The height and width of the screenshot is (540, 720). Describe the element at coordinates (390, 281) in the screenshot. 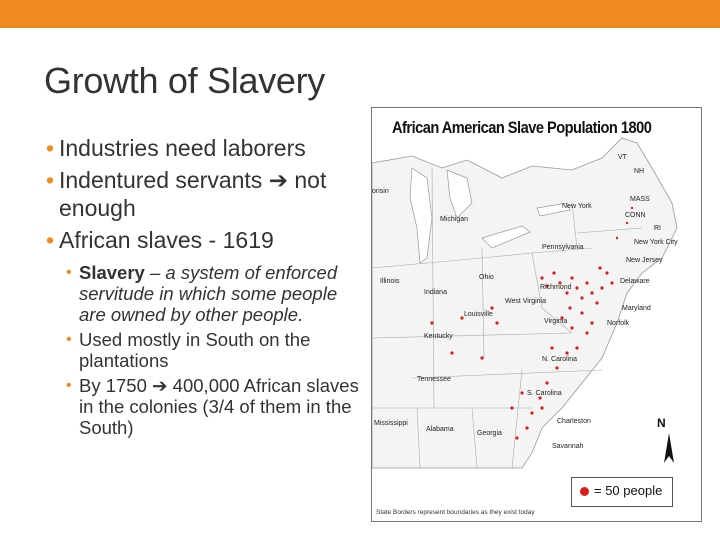

I see `map-label: Illinois` at that location.